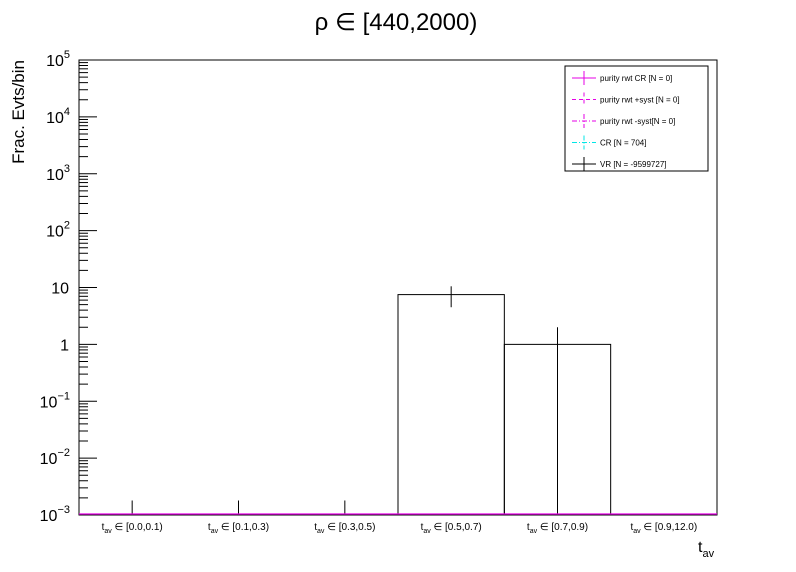  Describe the element at coordinates (344, 528) in the screenshot. I see `x-tick-label: tav ∈ [0.3,0.5)` at that location.